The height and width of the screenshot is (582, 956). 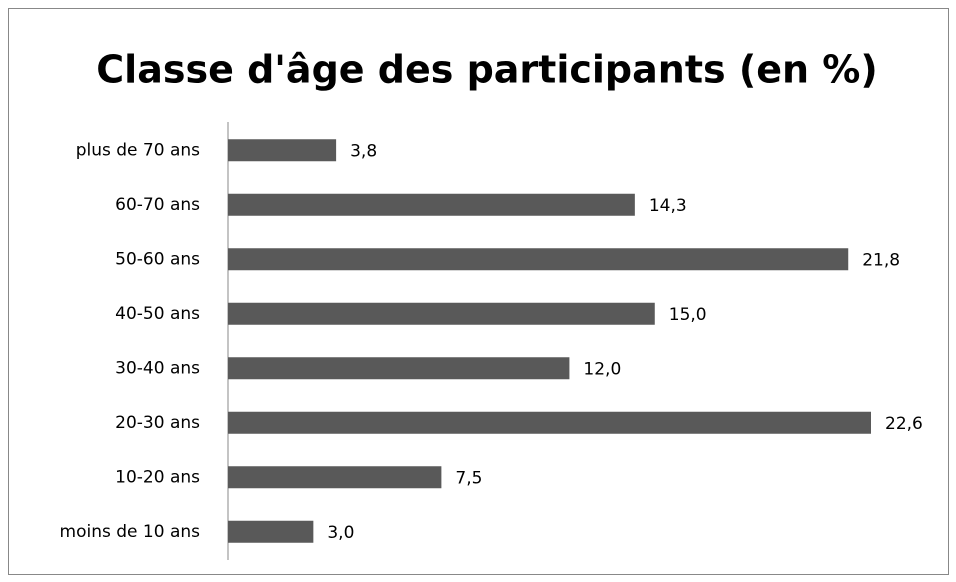 What do you see at coordinates (157, 205) in the screenshot?
I see `category-label: 60-70 ans` at bounding box center [157, 205].